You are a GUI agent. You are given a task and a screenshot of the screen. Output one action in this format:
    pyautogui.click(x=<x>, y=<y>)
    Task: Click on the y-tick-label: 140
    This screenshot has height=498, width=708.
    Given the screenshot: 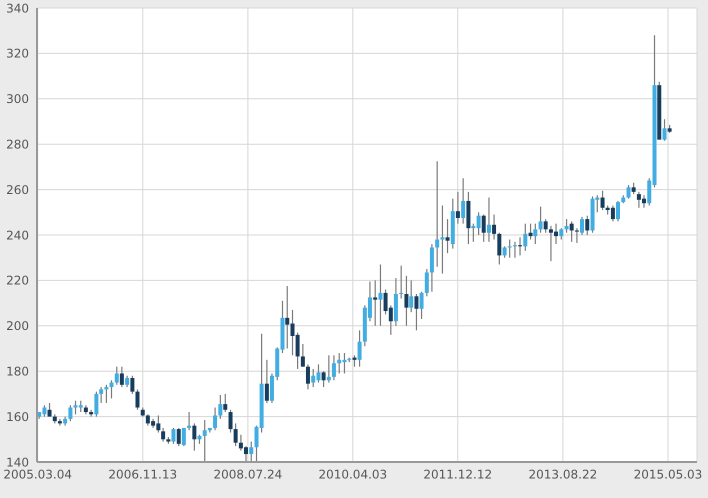 What is the action you would take?
    pyautogui.click(x=17, y=462)
    